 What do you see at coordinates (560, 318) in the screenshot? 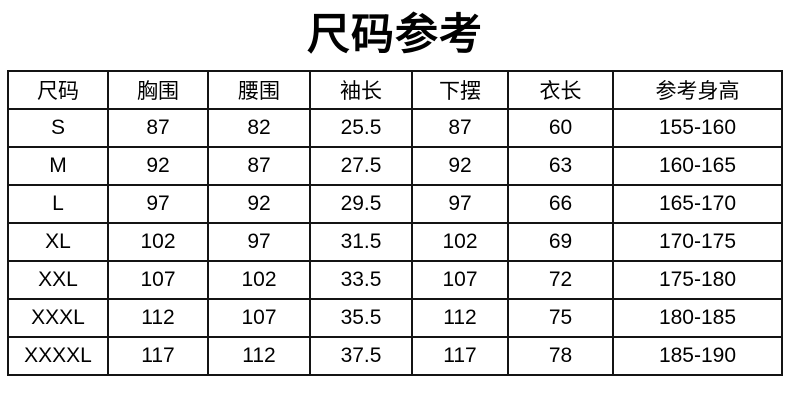
I see `measurement-cell: 75` at bounding box center [560, 318].